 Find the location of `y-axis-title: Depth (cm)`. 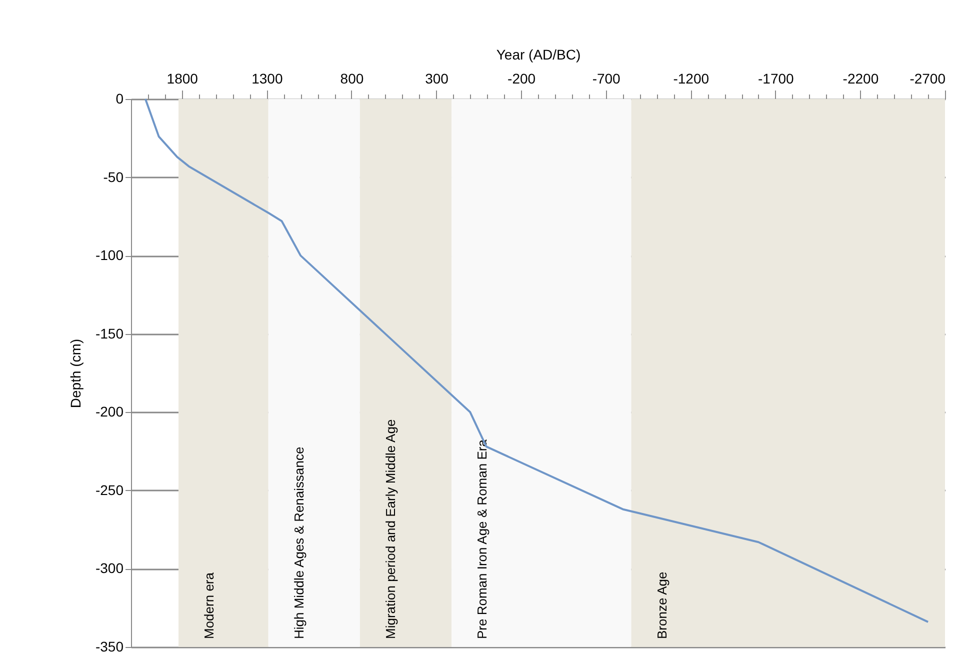

y-axis-title: Depth (cm) is located at coordinates (75, 373).